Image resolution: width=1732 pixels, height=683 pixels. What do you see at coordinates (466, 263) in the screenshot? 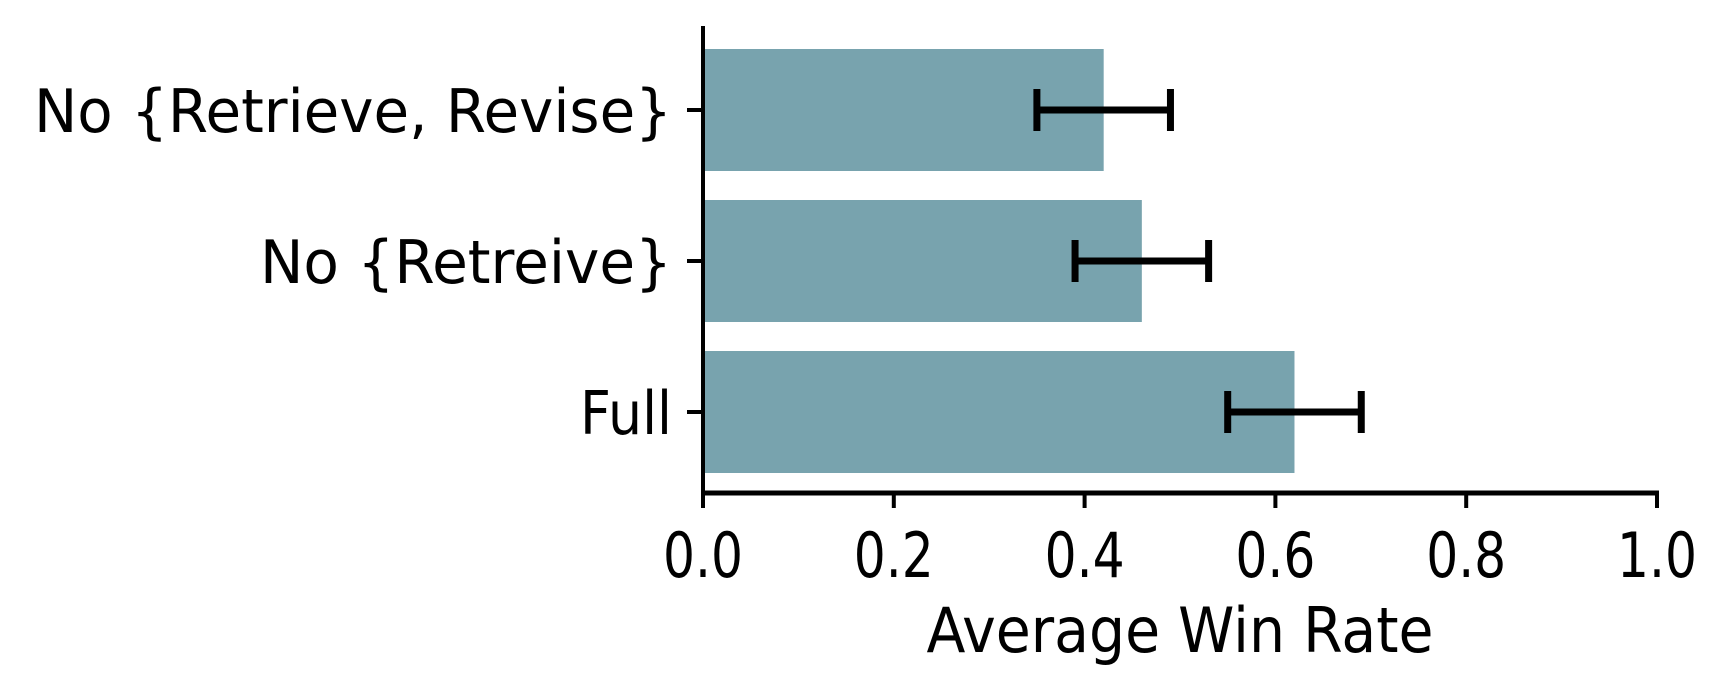
I see `y-tick-label: No {Retreive}` at bounding box center [466, 263].